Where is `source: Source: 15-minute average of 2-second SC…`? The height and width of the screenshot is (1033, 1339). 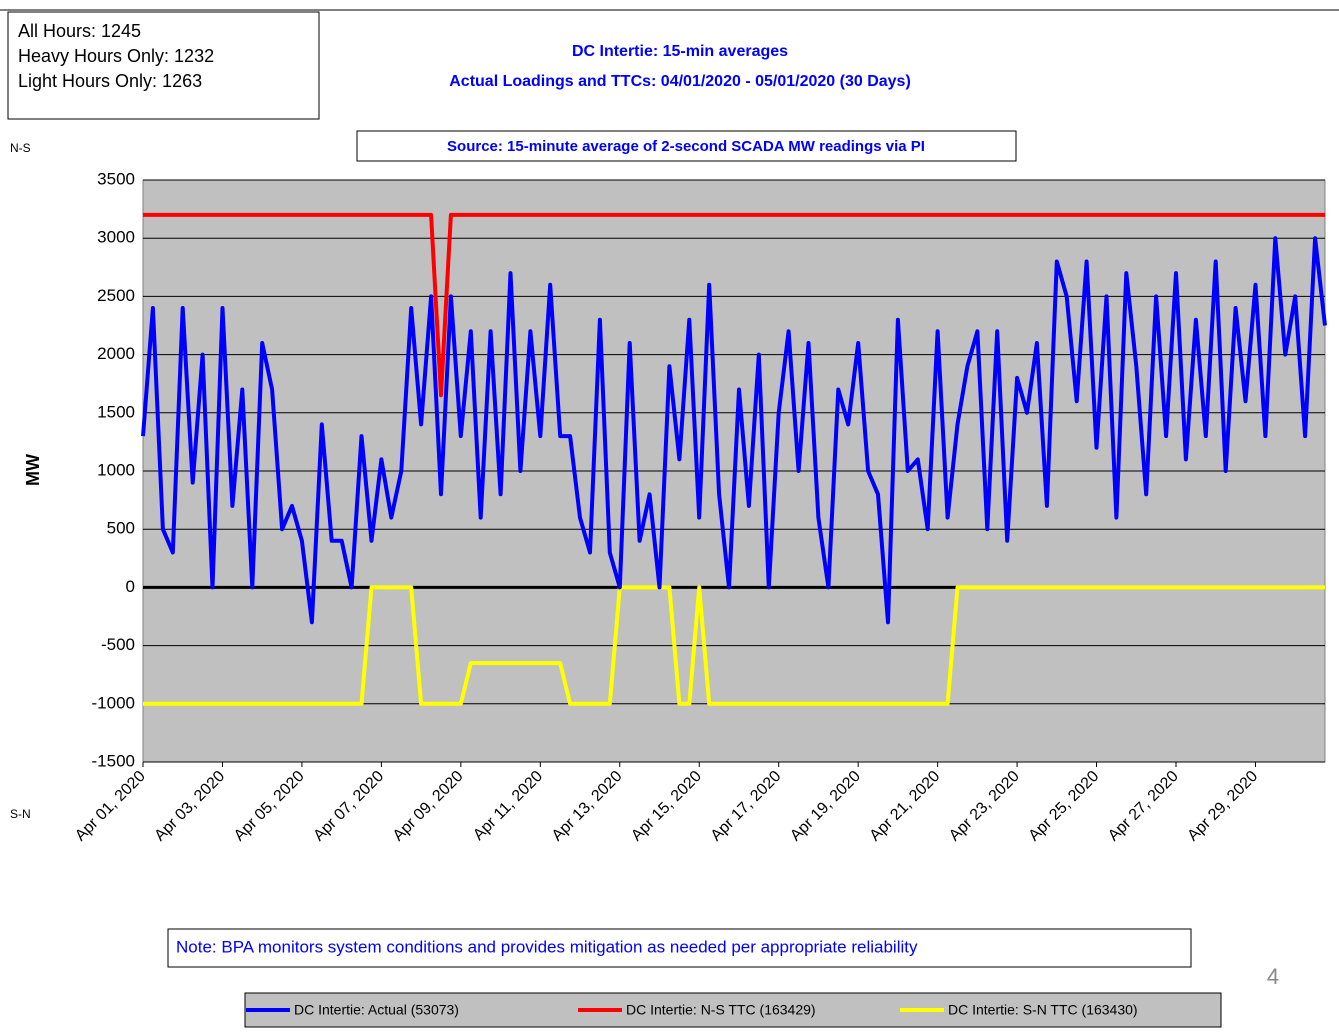 source: Source: 15-minute average of 2-second SC… is located at coordinates (686, 146).